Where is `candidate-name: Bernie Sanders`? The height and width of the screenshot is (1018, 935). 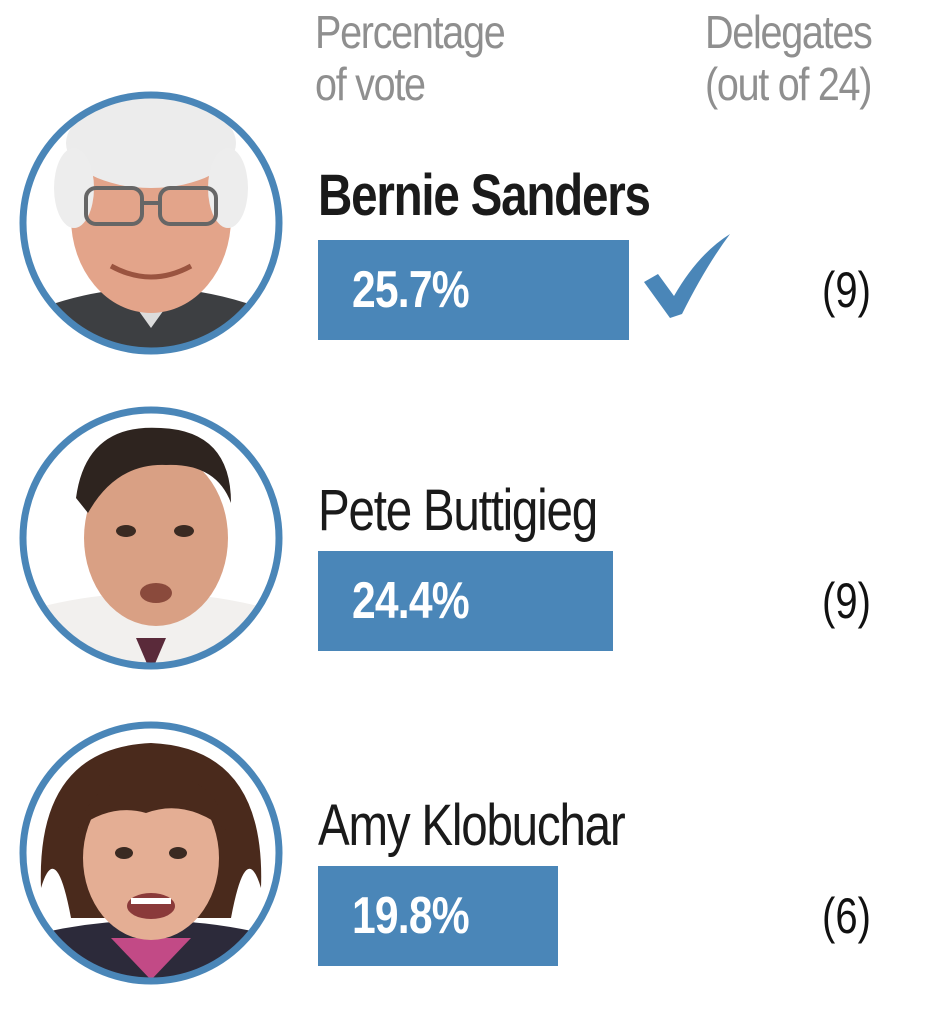
candidate-name: Bernie Sanders is located at coordinates (484, 195).